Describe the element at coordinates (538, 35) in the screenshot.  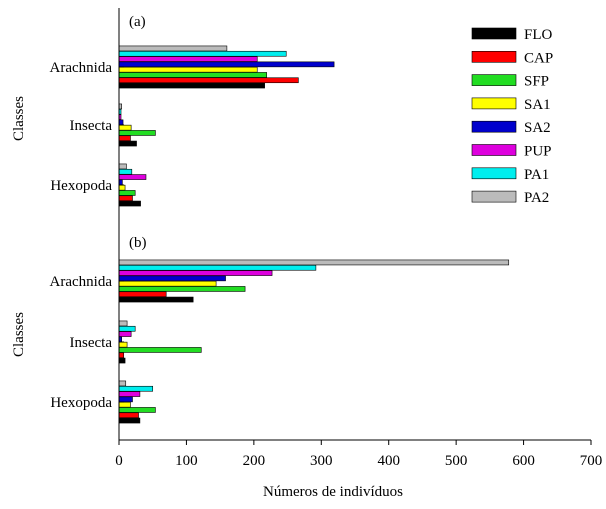
I see `legend-label-flo: FLO` at that location.